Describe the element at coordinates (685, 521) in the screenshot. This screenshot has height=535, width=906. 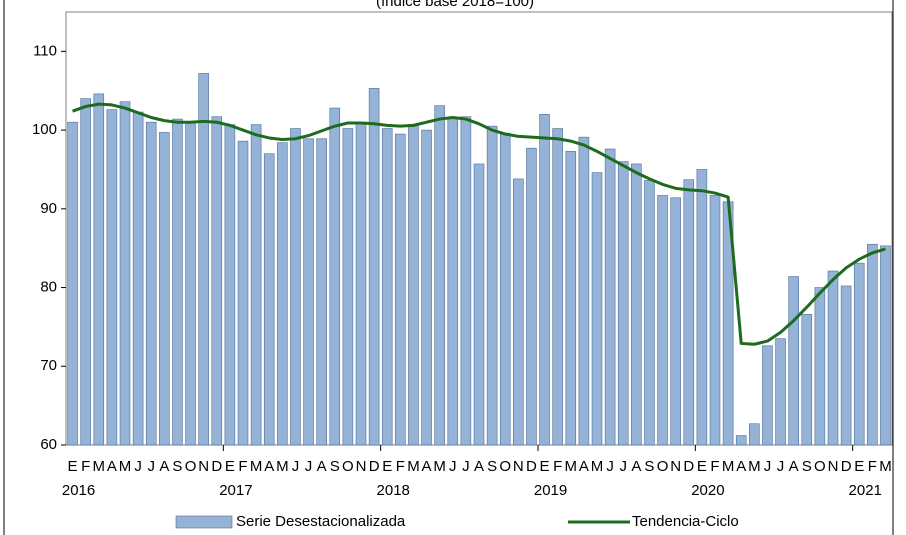
I see `legend-label: Tendencia-Ciclo` at that location.